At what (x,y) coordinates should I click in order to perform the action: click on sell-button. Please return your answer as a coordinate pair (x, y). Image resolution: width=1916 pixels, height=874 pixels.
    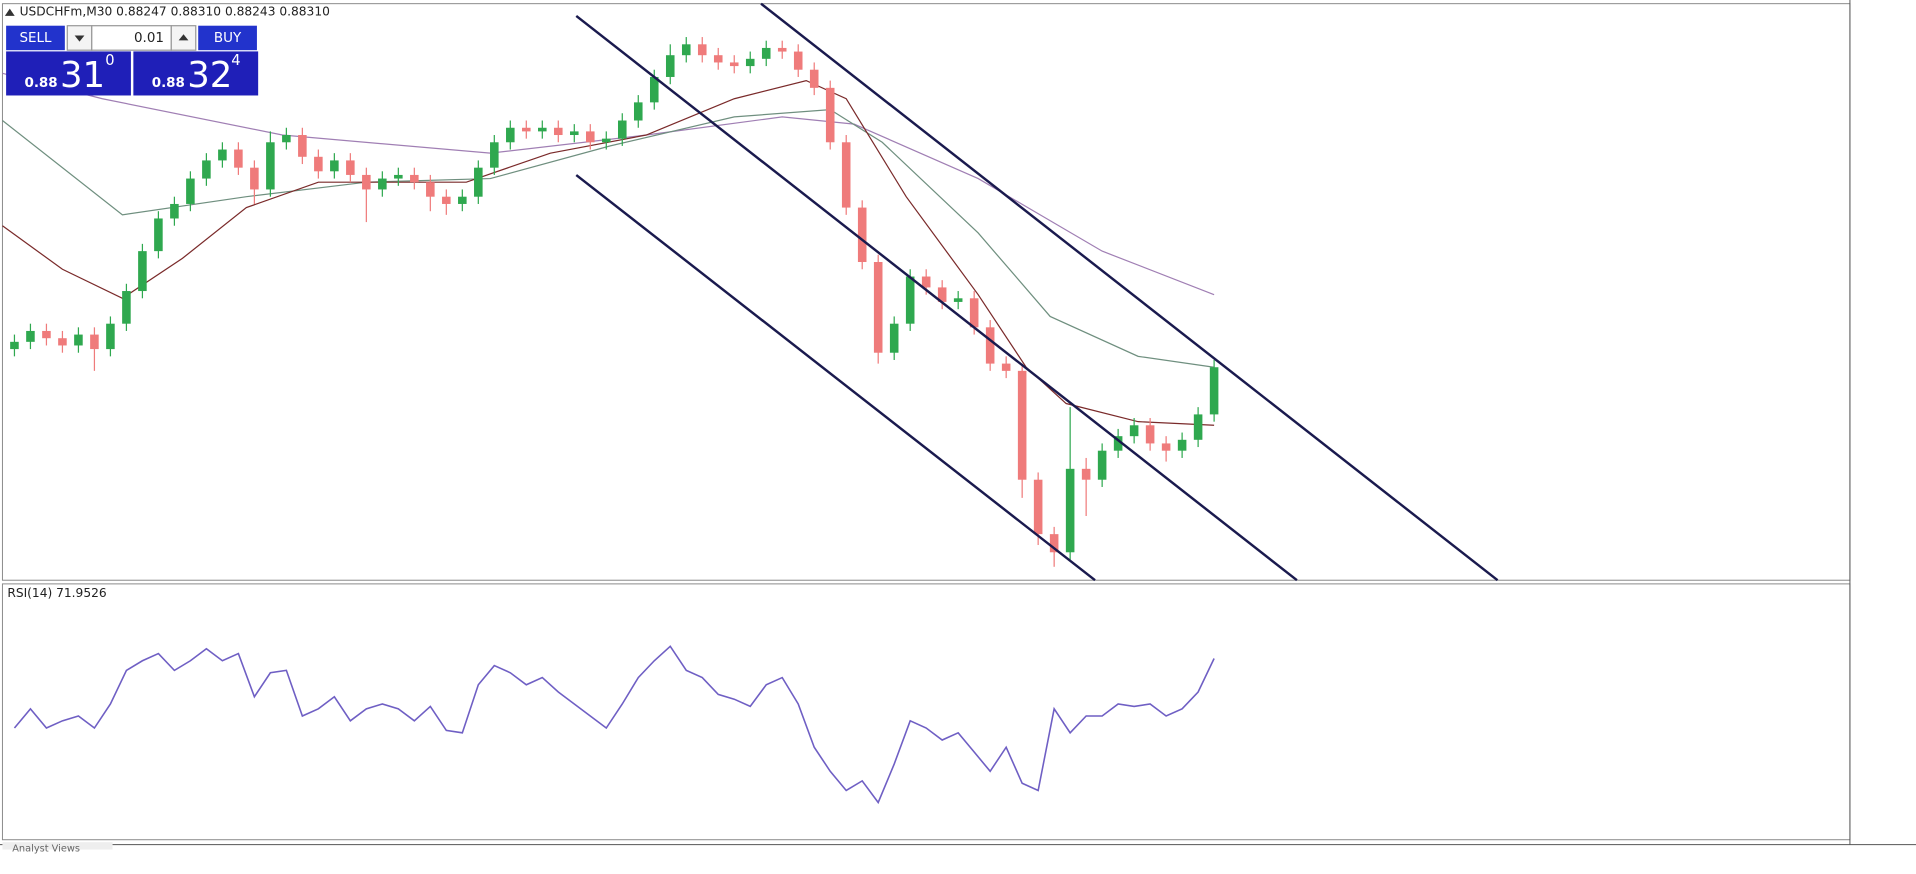
    Looking at the image, I should click on (35, 38).